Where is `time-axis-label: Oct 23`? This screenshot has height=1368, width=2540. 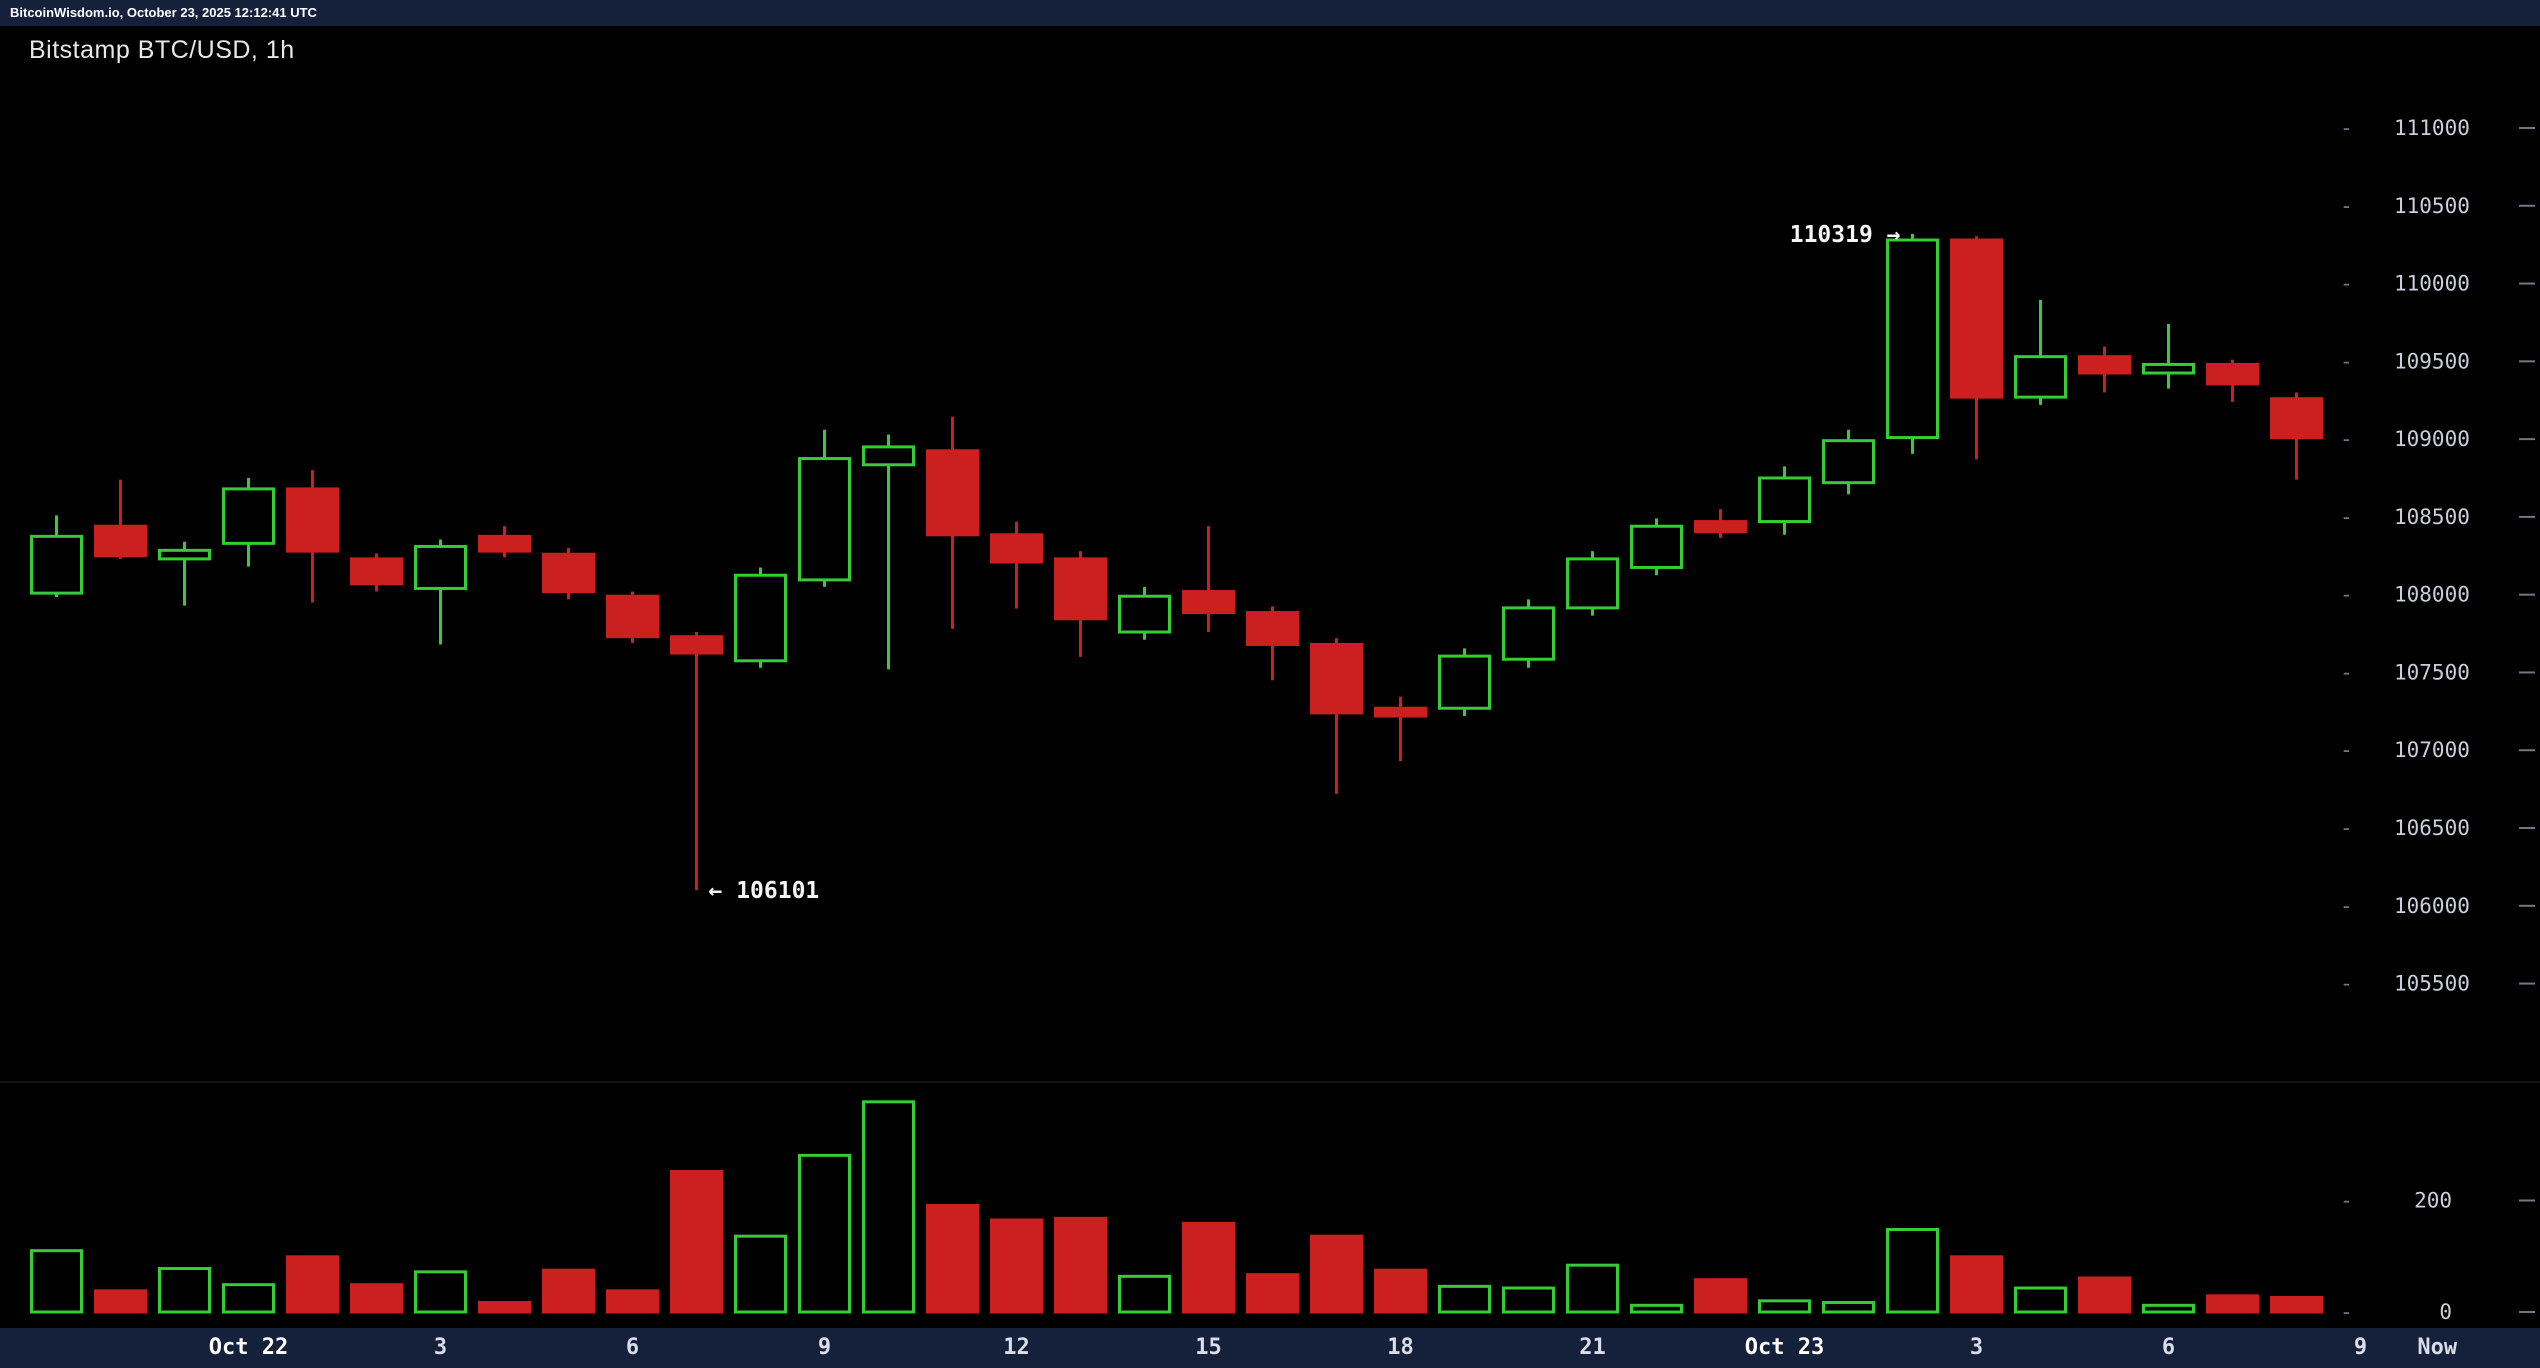
time-axis-label: Oct 23 is located at coordinates (1784, 1347).